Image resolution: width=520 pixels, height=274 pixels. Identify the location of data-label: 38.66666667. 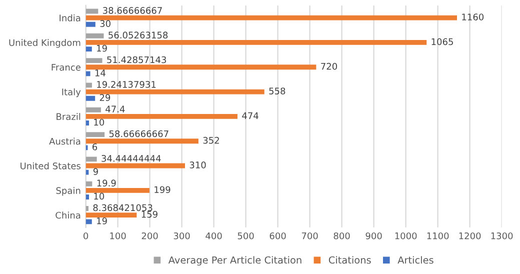
(132, 10).